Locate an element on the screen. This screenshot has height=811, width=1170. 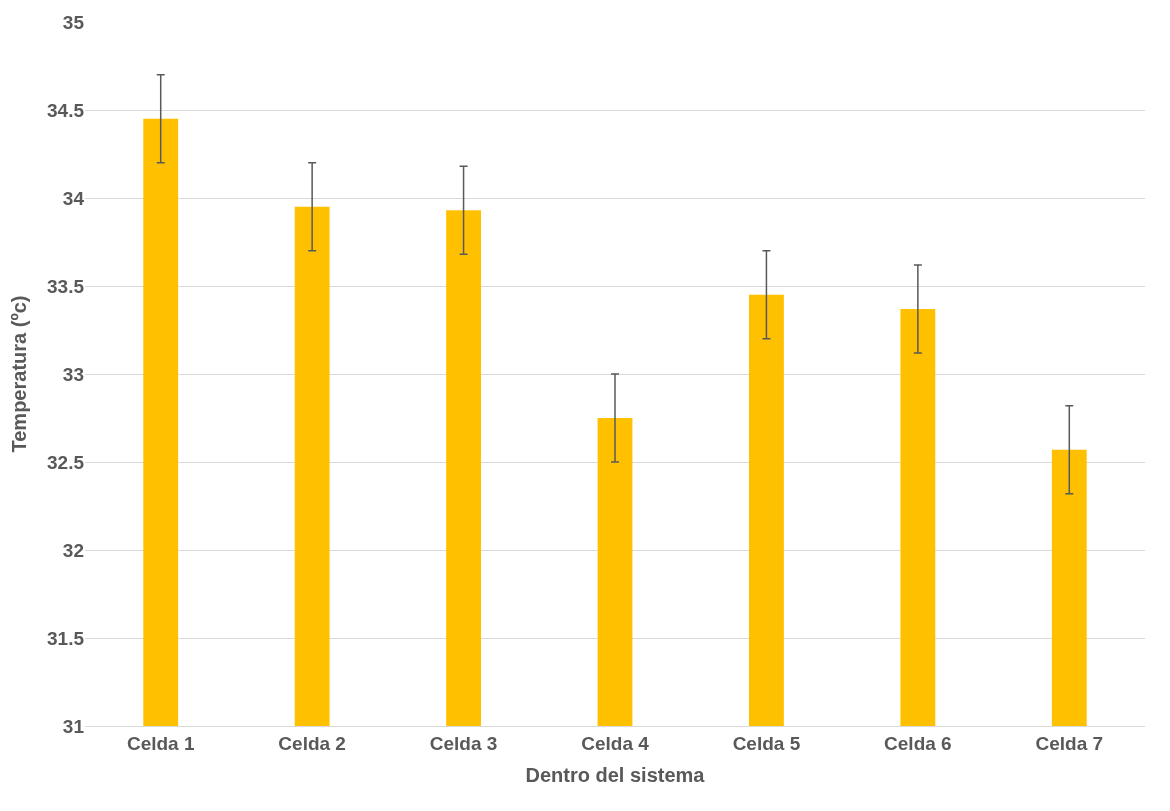
y-tick-label: 34 is located at coordinates (73, 198).